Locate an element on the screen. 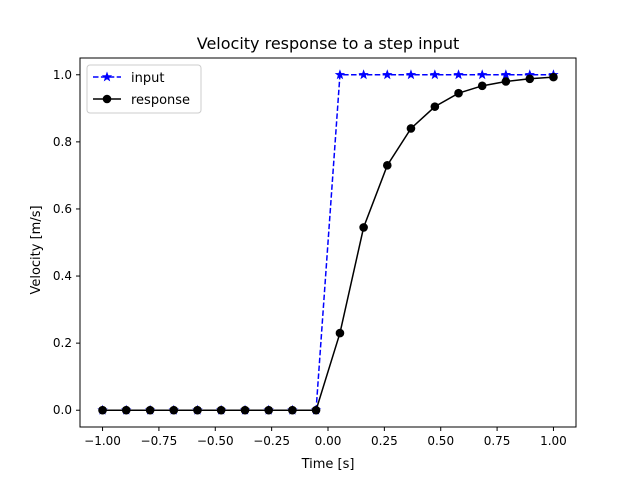 The height and width of the screenshot is (480, 640). legend-label-input: input is located at coordinates (147, 78).